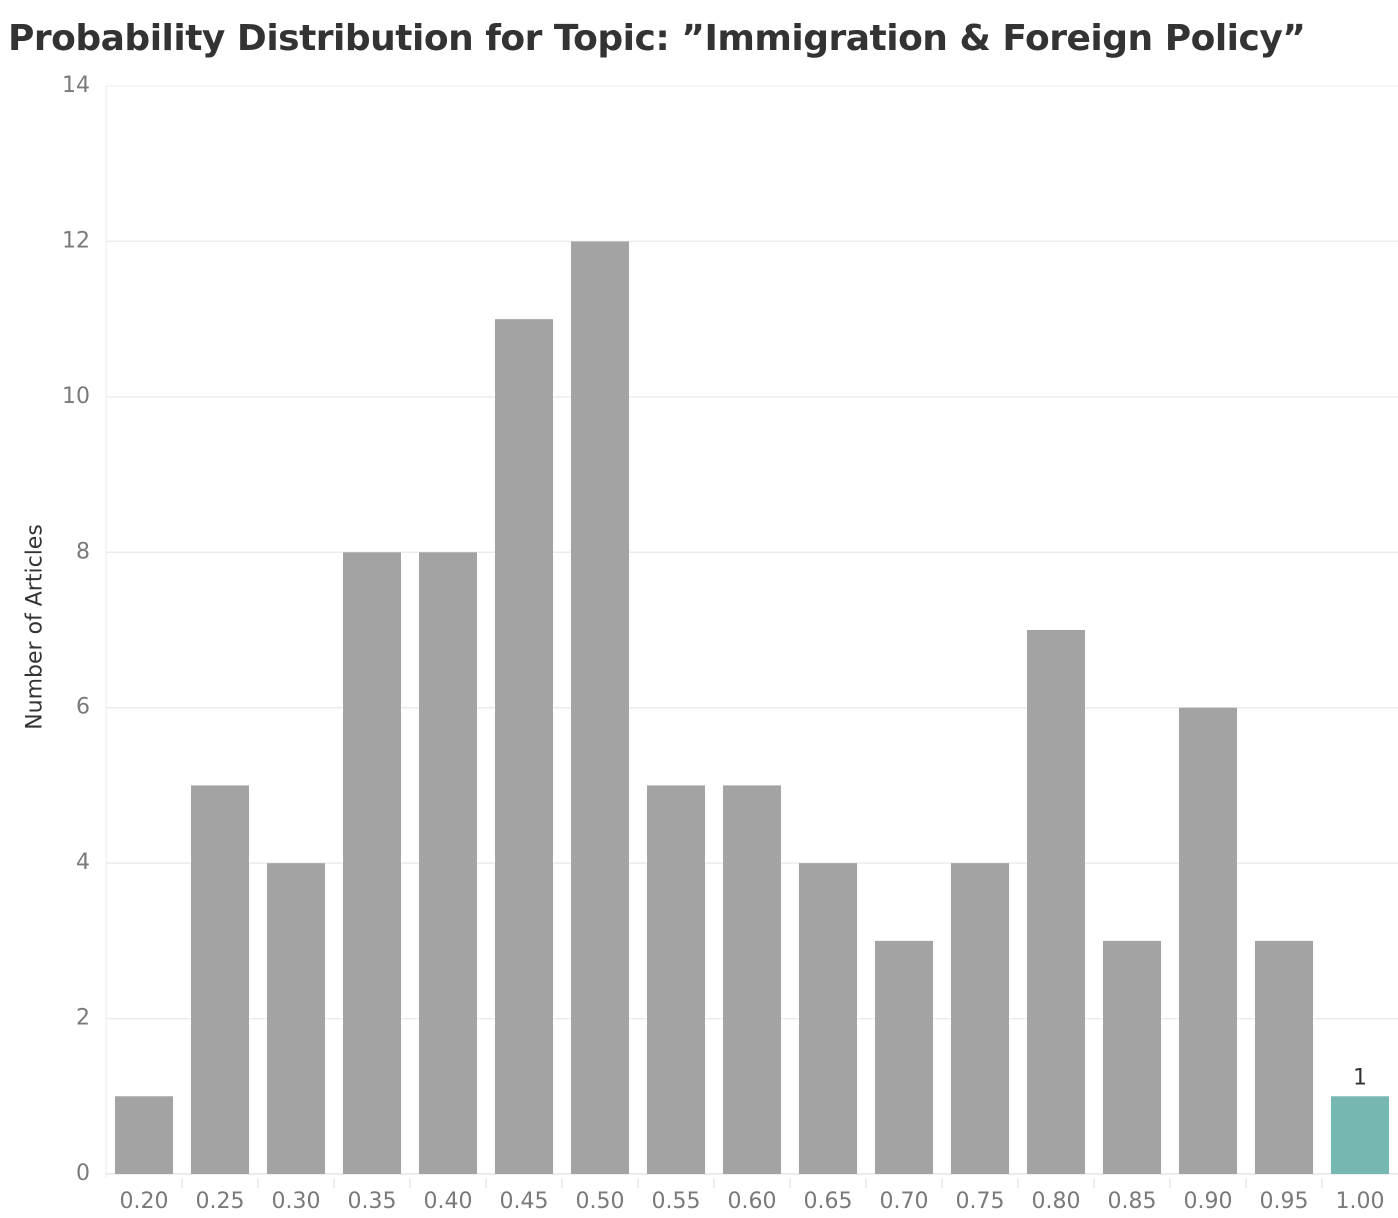  What do you see at coordinates (220, 1201) in the screenshot?
I see `x-tick-label: 0.25` at bounding box center [220, 1201].